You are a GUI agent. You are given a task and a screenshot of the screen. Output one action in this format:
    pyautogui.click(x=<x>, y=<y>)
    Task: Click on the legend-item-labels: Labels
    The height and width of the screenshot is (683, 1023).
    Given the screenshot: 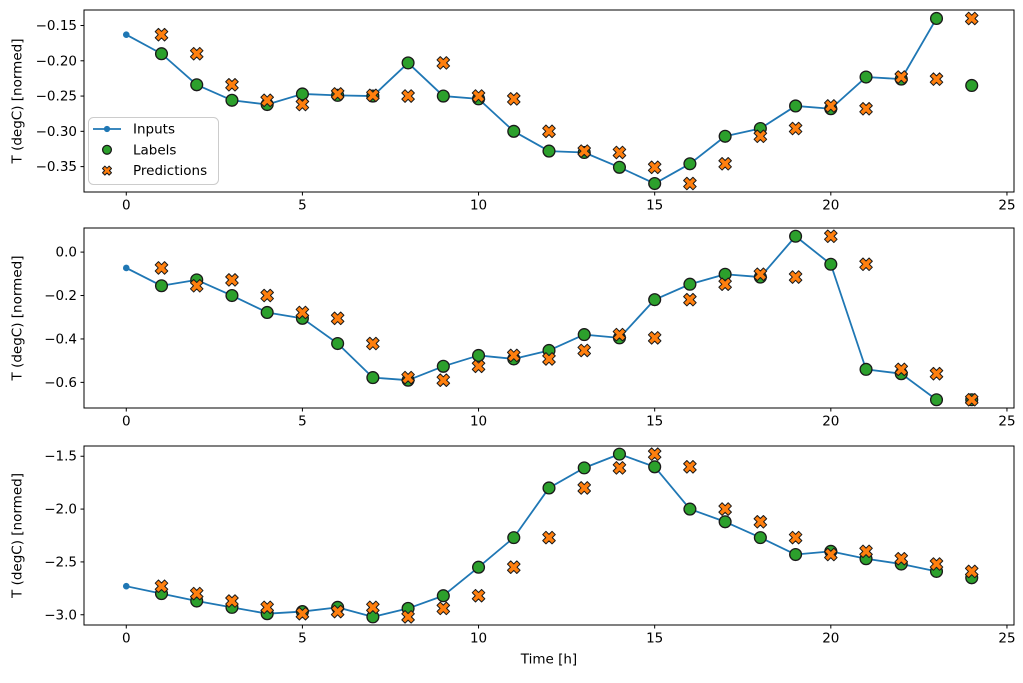 What is the action you would take?
    pyautogui.click(x=138, y=150)
    